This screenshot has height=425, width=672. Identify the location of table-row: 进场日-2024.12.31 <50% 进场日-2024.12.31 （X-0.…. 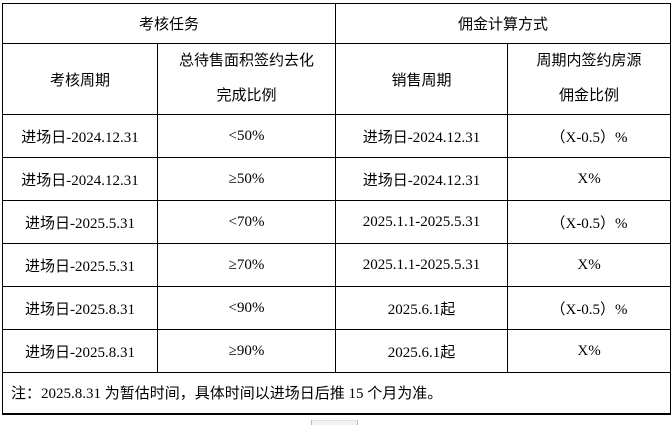
(337, 136).